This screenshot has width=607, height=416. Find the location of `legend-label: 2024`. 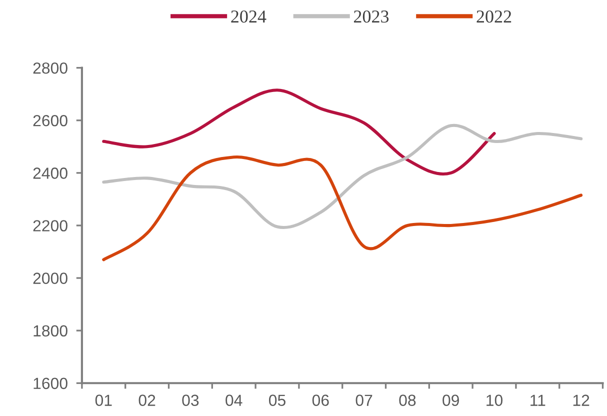

legend-label: 2024 is located at coordinates (248, 16).